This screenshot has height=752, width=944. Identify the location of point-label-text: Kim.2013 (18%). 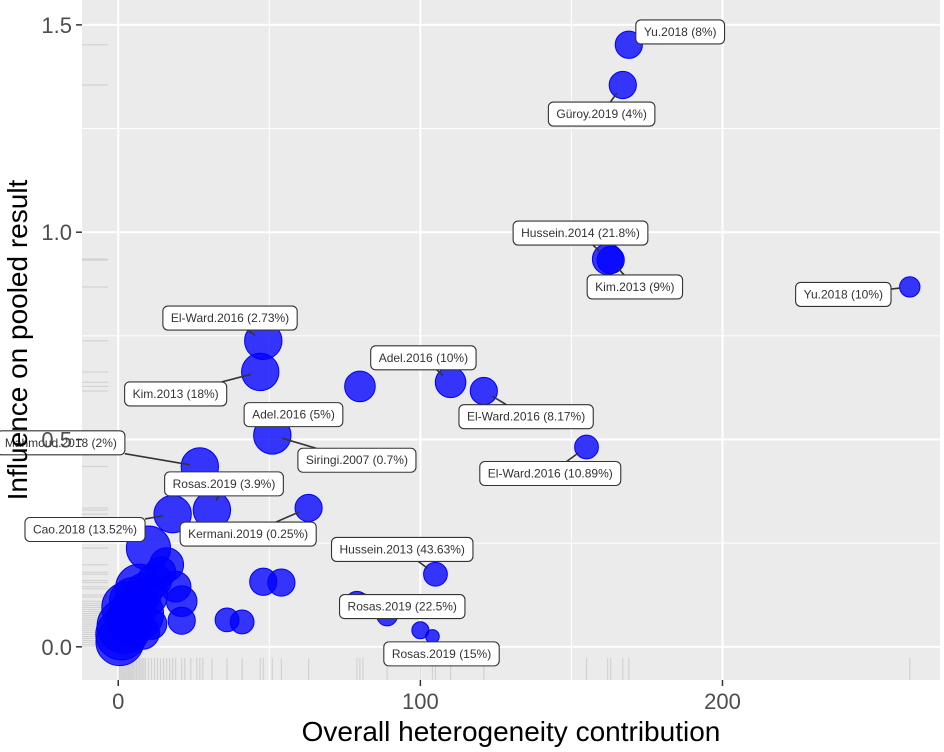
(176, 394).